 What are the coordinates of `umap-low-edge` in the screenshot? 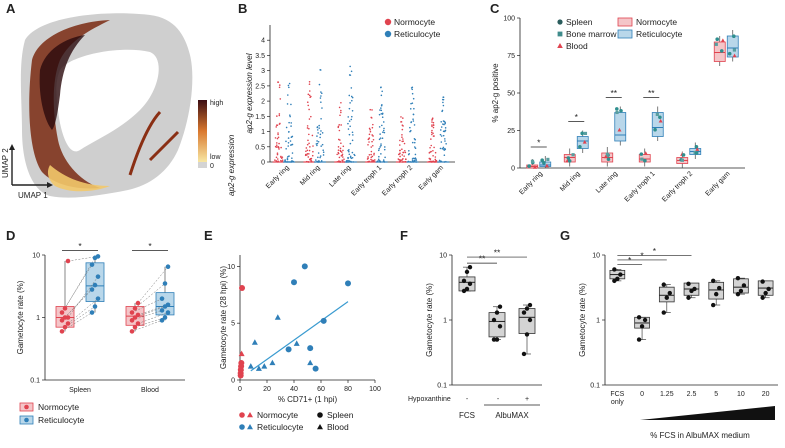 It's located at (78, 178).